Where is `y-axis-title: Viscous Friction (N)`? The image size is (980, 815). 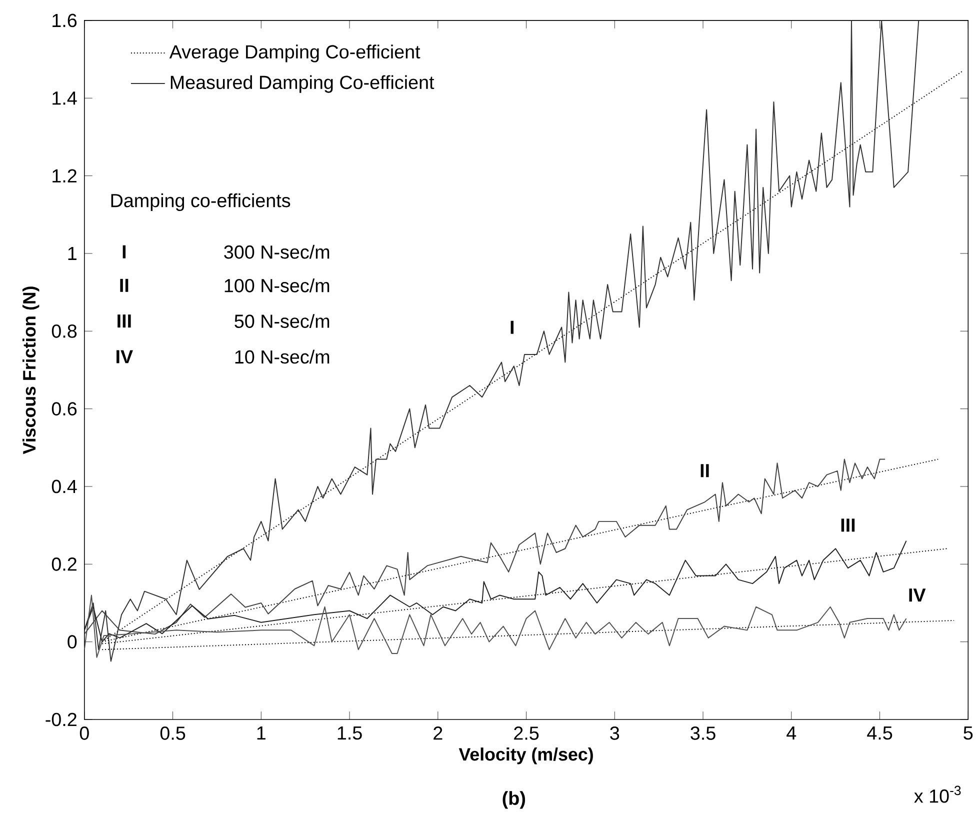 y-axis-title: Viscous Friction (N) is located at coordinates (31, 370).